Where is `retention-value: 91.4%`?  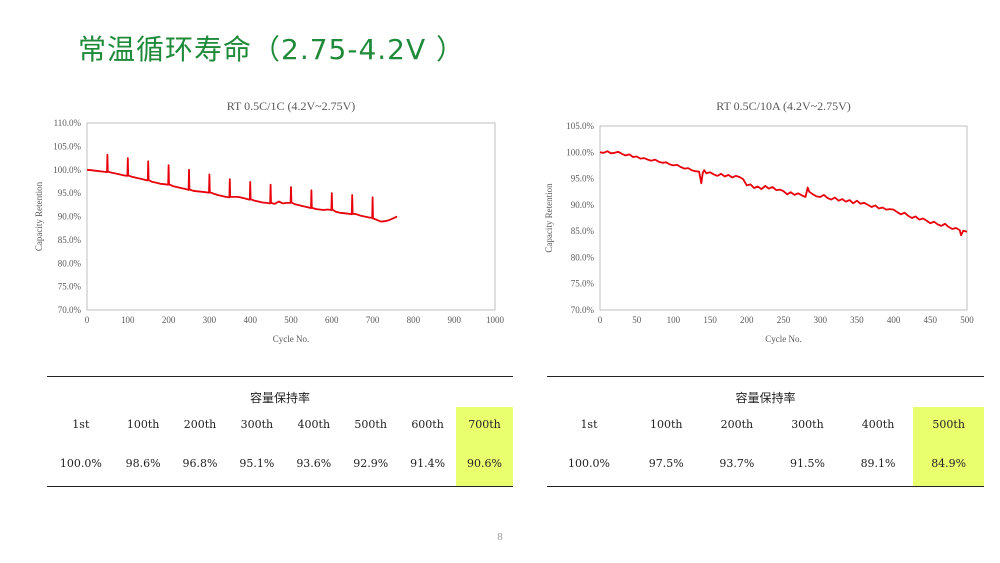
retention-value: 91.4% is located at coordinates (428, 464).